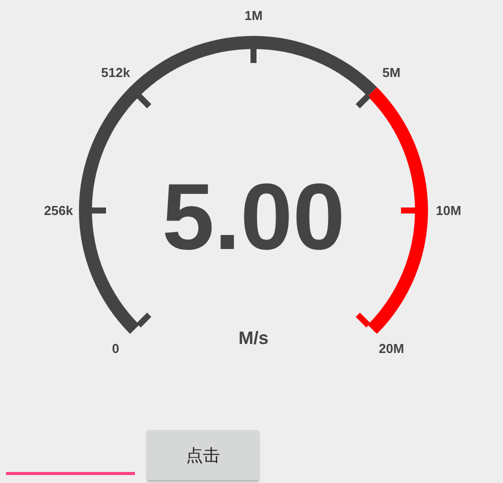 The width and height of the screenshot is (503, 483). Describe the element at coordinates (253, 338) in the screenshot. I see `text: M/s` at that location.